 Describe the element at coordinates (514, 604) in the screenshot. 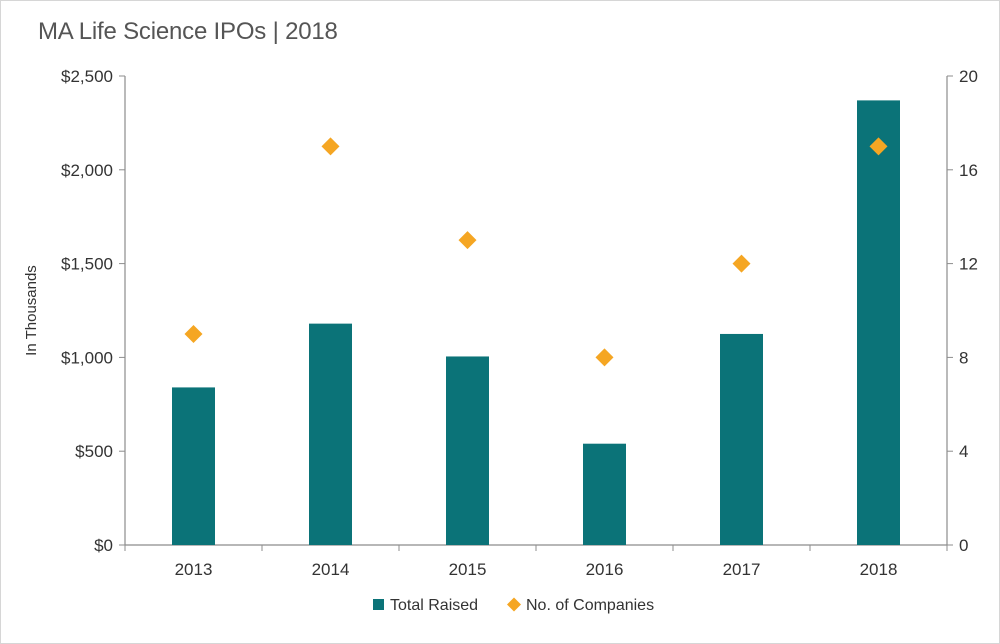

I see `legend-swatch-no-of-companies` at that location.